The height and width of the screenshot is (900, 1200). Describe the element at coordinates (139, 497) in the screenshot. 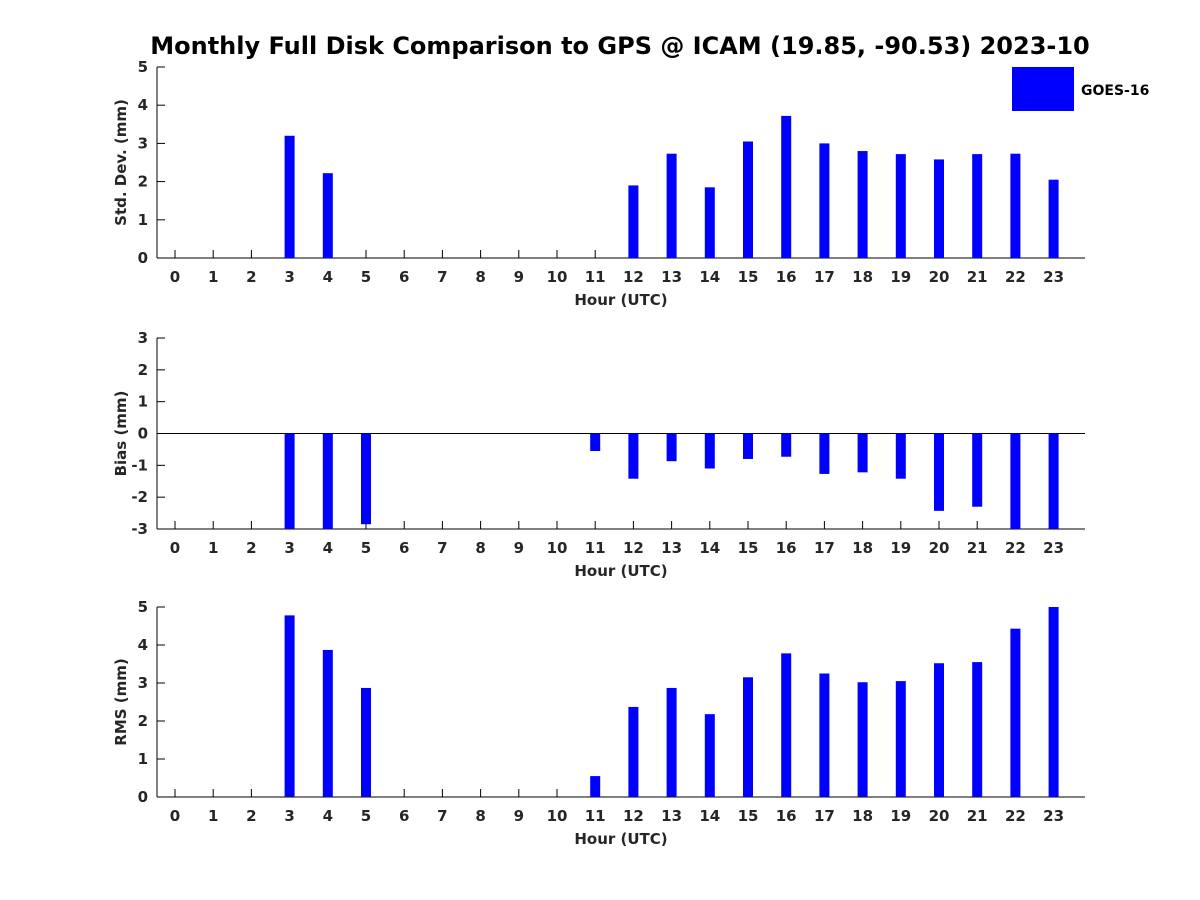

I see `y-tick-label: -2` at that location.